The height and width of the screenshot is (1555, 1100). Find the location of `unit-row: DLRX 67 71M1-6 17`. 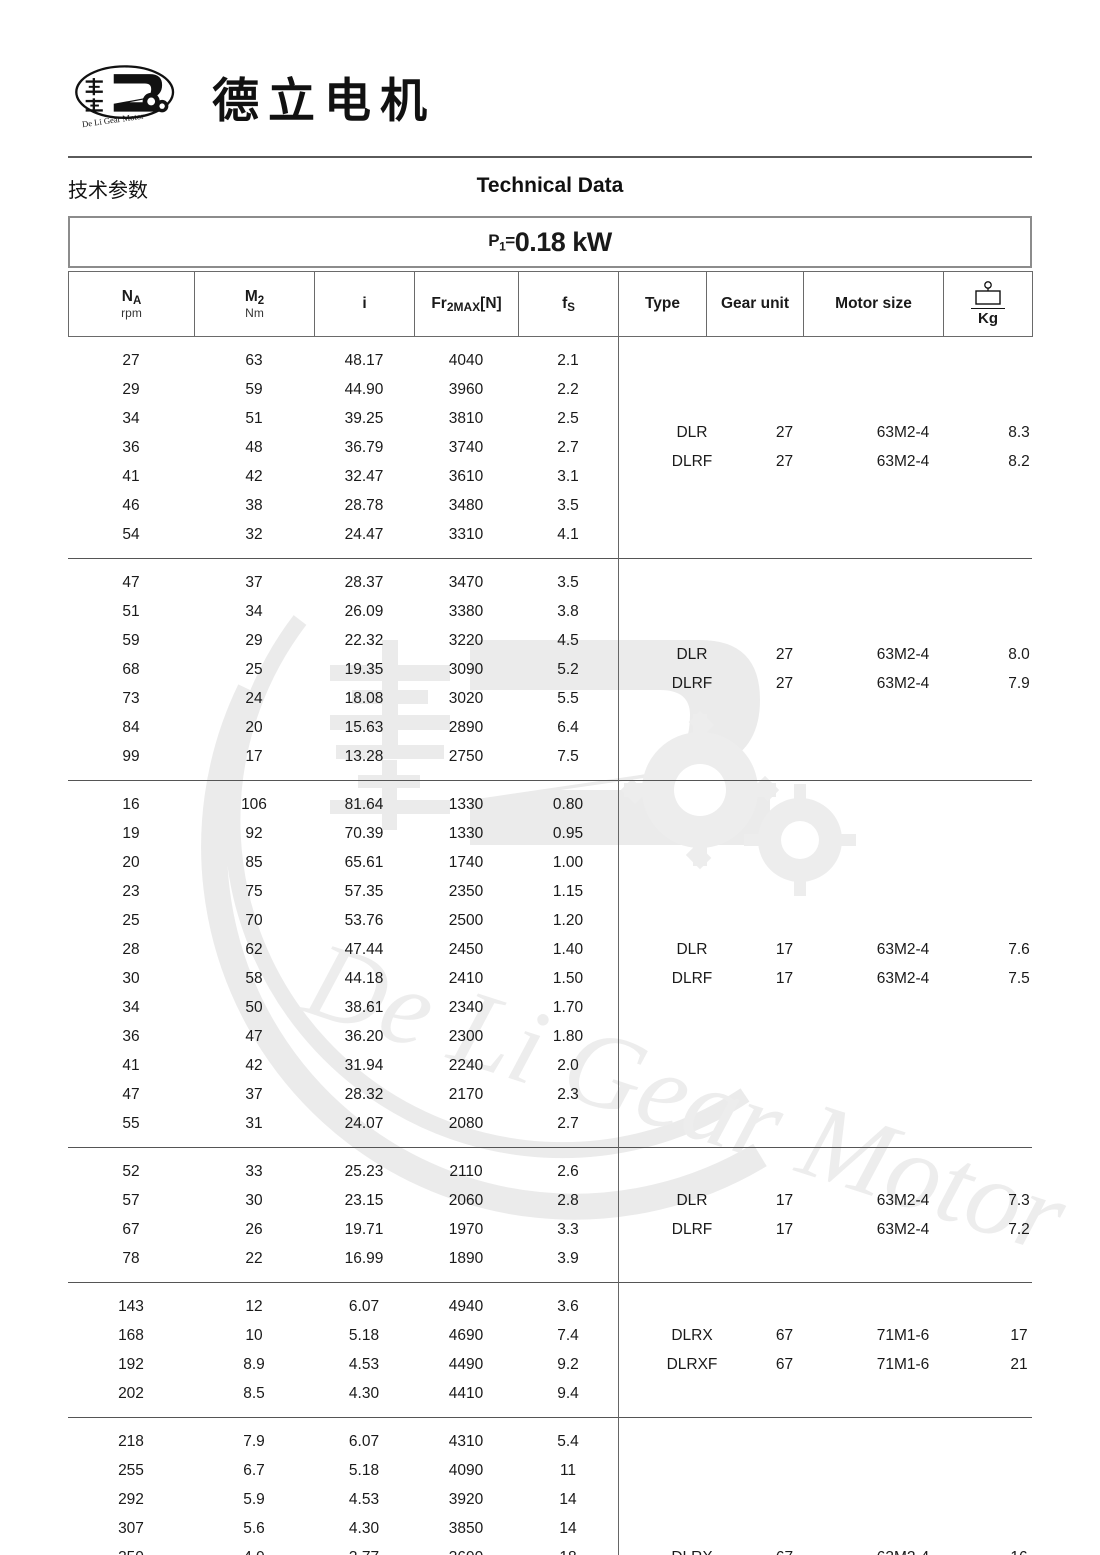

unit-row: DLRX 67 71M1-6 17 is located at coordinates (841, 1335).